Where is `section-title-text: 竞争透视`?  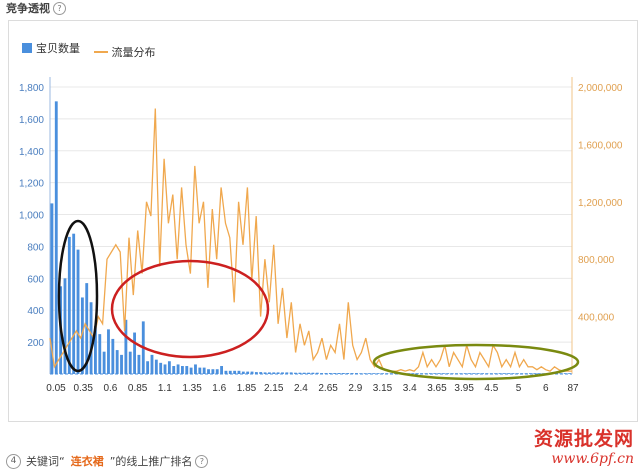 section-title-text: 竞争透视 is located at coordinates (28, 8).